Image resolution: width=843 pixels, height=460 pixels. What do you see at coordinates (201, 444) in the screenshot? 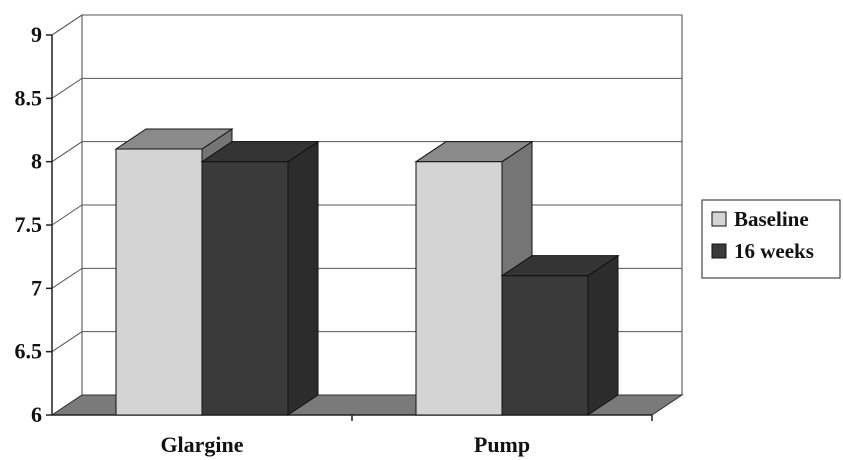
I see `x-category-label: Glargine` at bounding box center [201, 444].